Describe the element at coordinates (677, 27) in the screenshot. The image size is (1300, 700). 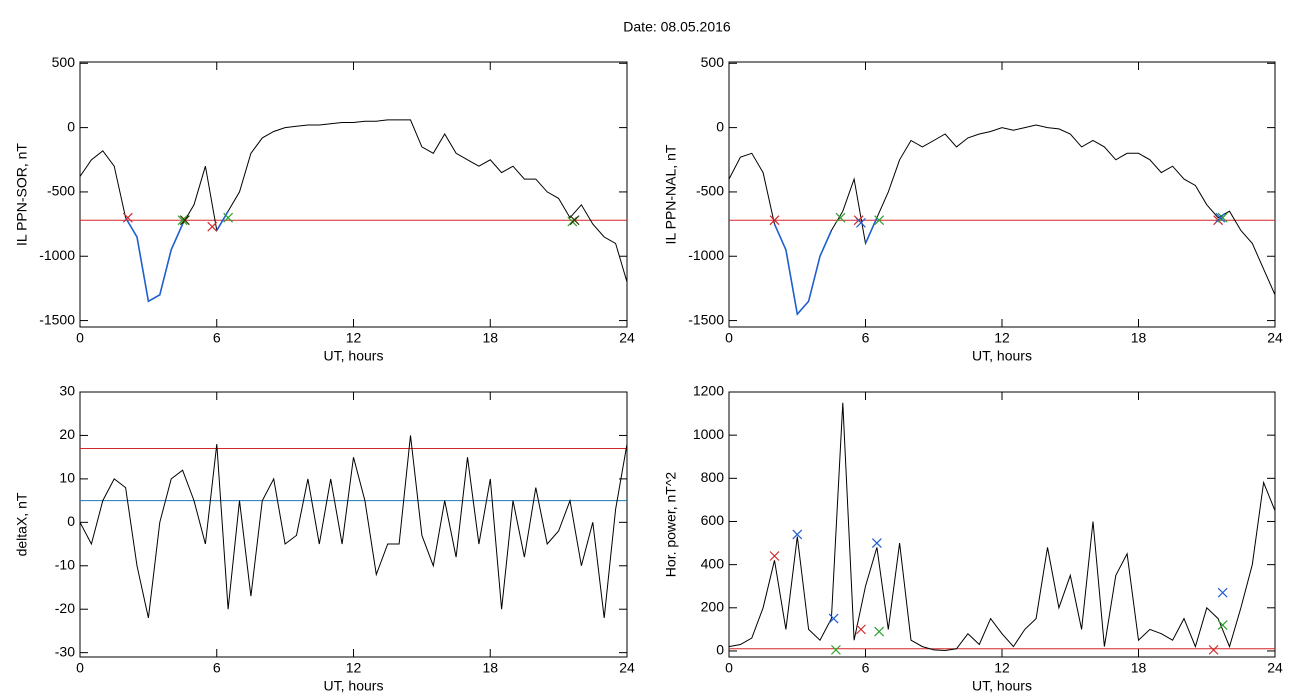
I see `figure-title: Date: 08.05.2016` at that location.